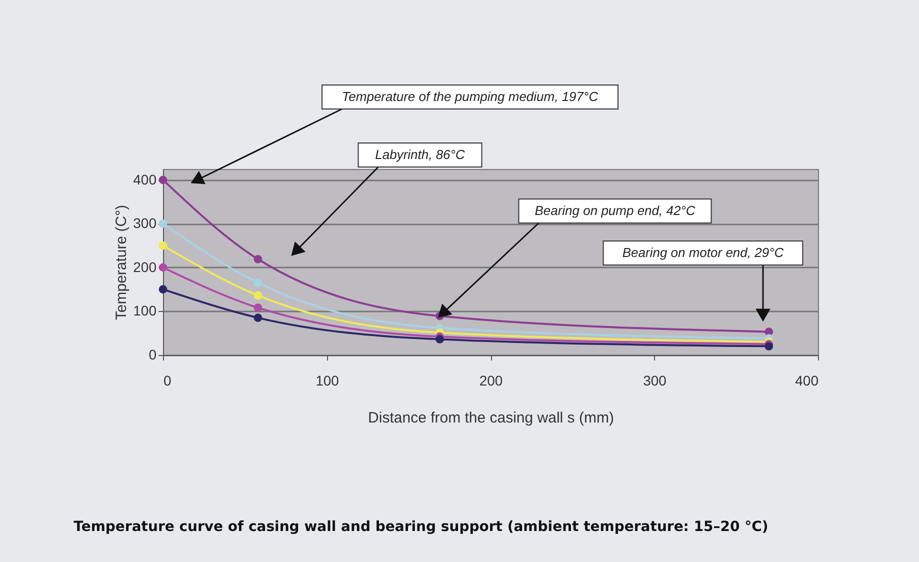 The image size is (919, 562). Describe the element at coordinates (145, 266) in the screenshot. I see `y-tick-label: 200` at that location.